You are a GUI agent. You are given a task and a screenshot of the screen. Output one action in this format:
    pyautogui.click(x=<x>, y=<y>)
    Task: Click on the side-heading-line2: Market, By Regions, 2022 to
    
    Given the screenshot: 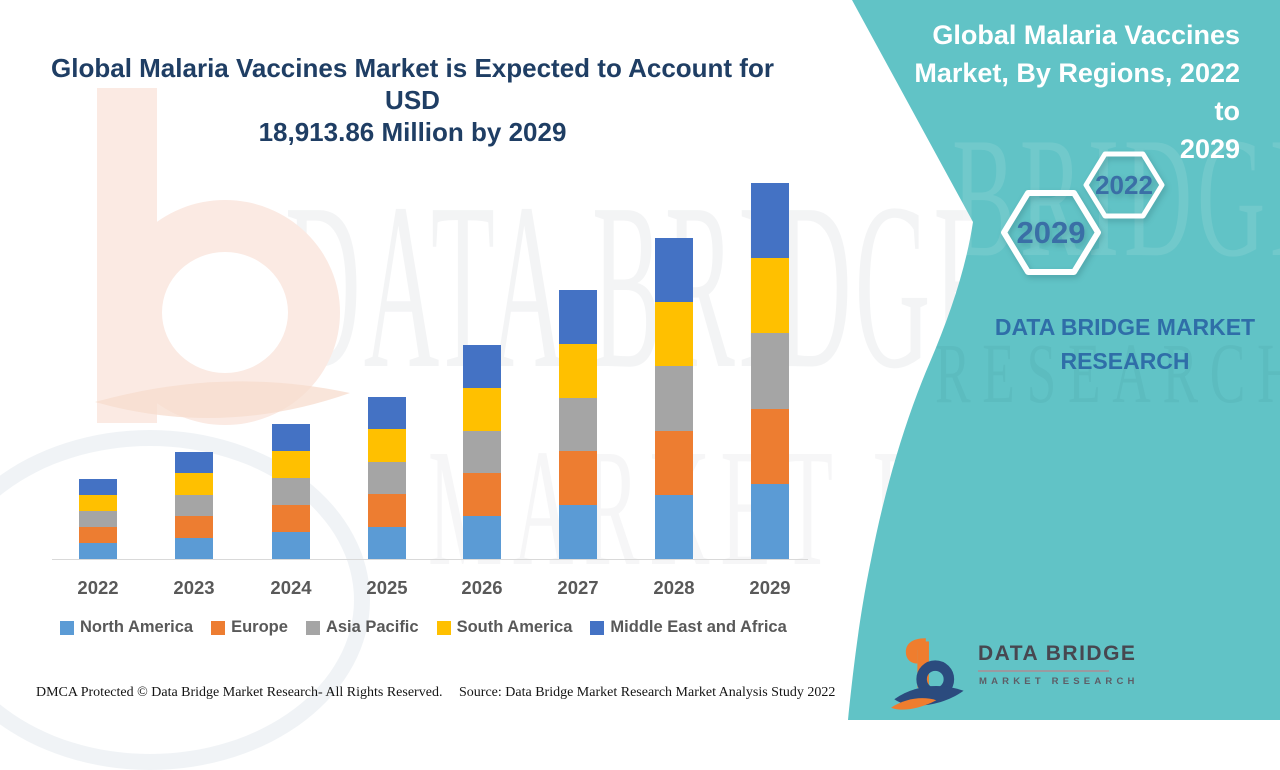 What is the action you would take?
    pyautogui.click(x=1077, y=92)
    